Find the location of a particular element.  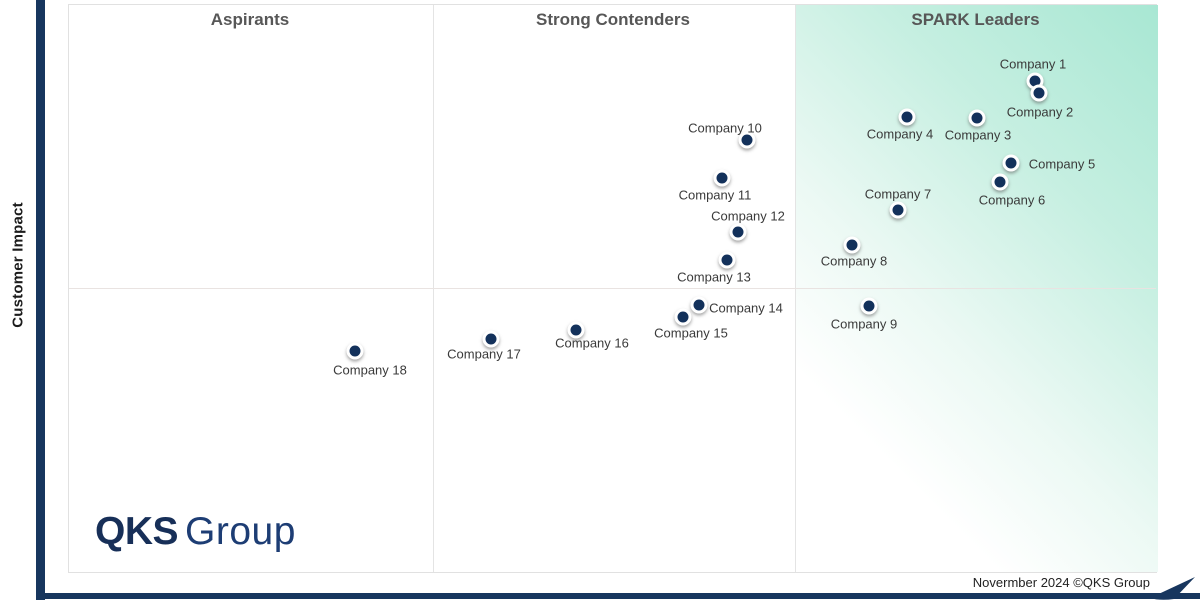

quadrant-title-spark-leaders: SPARK Leaders is located at coordinates (975, 19).